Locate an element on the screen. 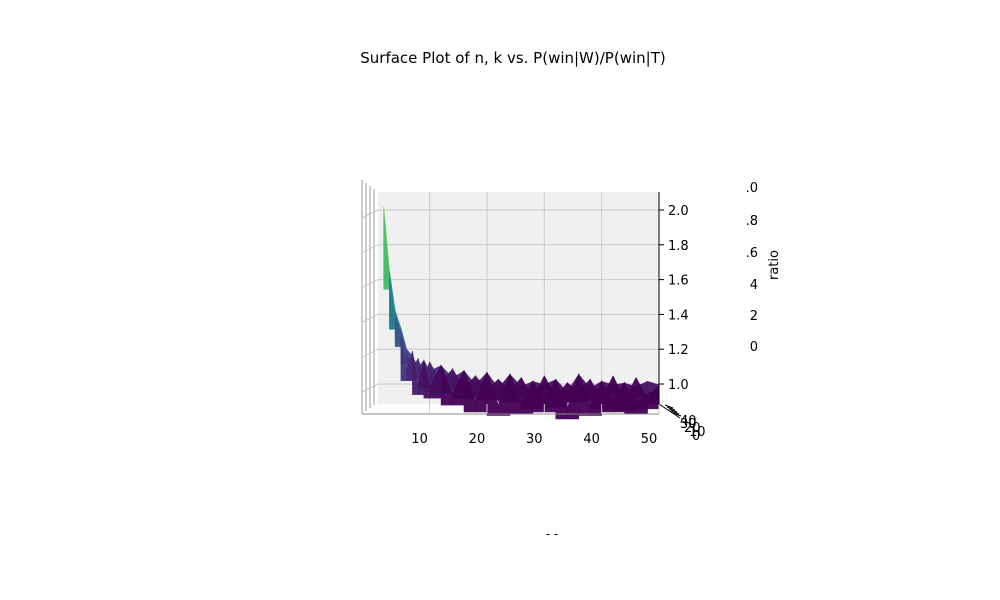 The image size is (1000, 600). y-tick-label: 10 is located at coordinates (697, 432).